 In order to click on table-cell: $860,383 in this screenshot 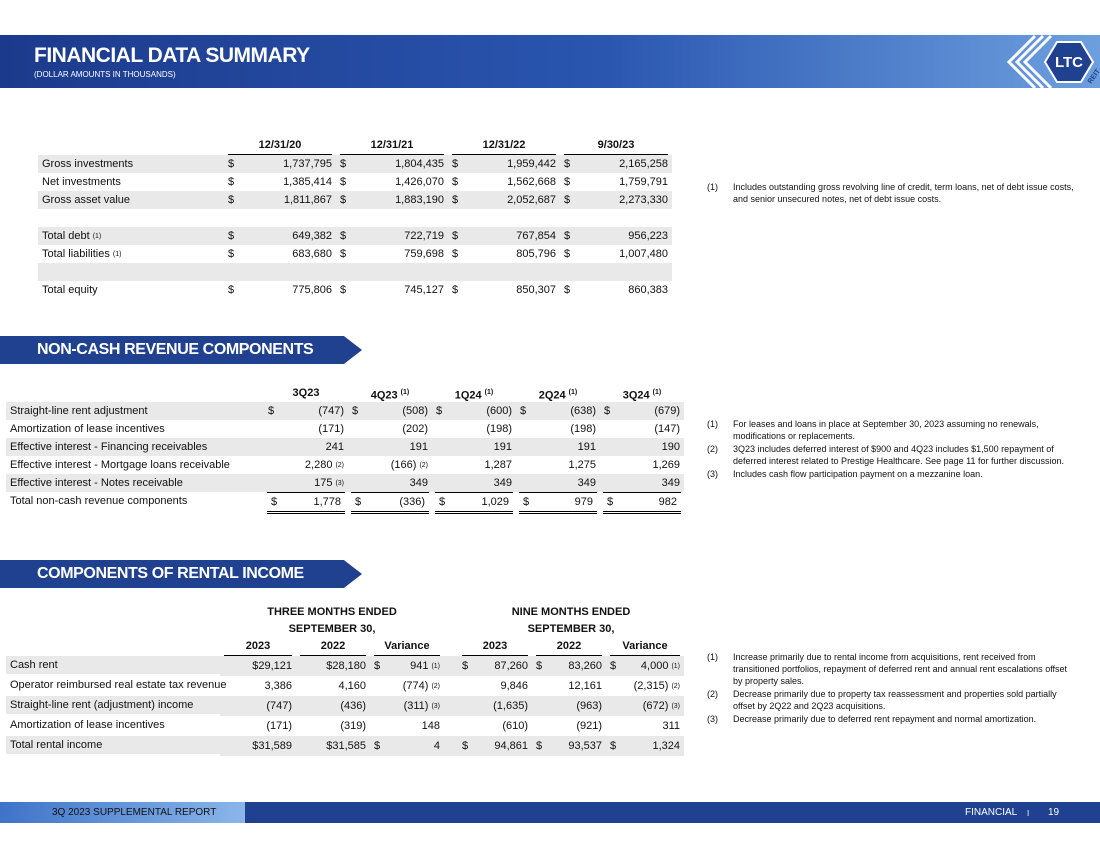, I will do `click(616, 290)`.